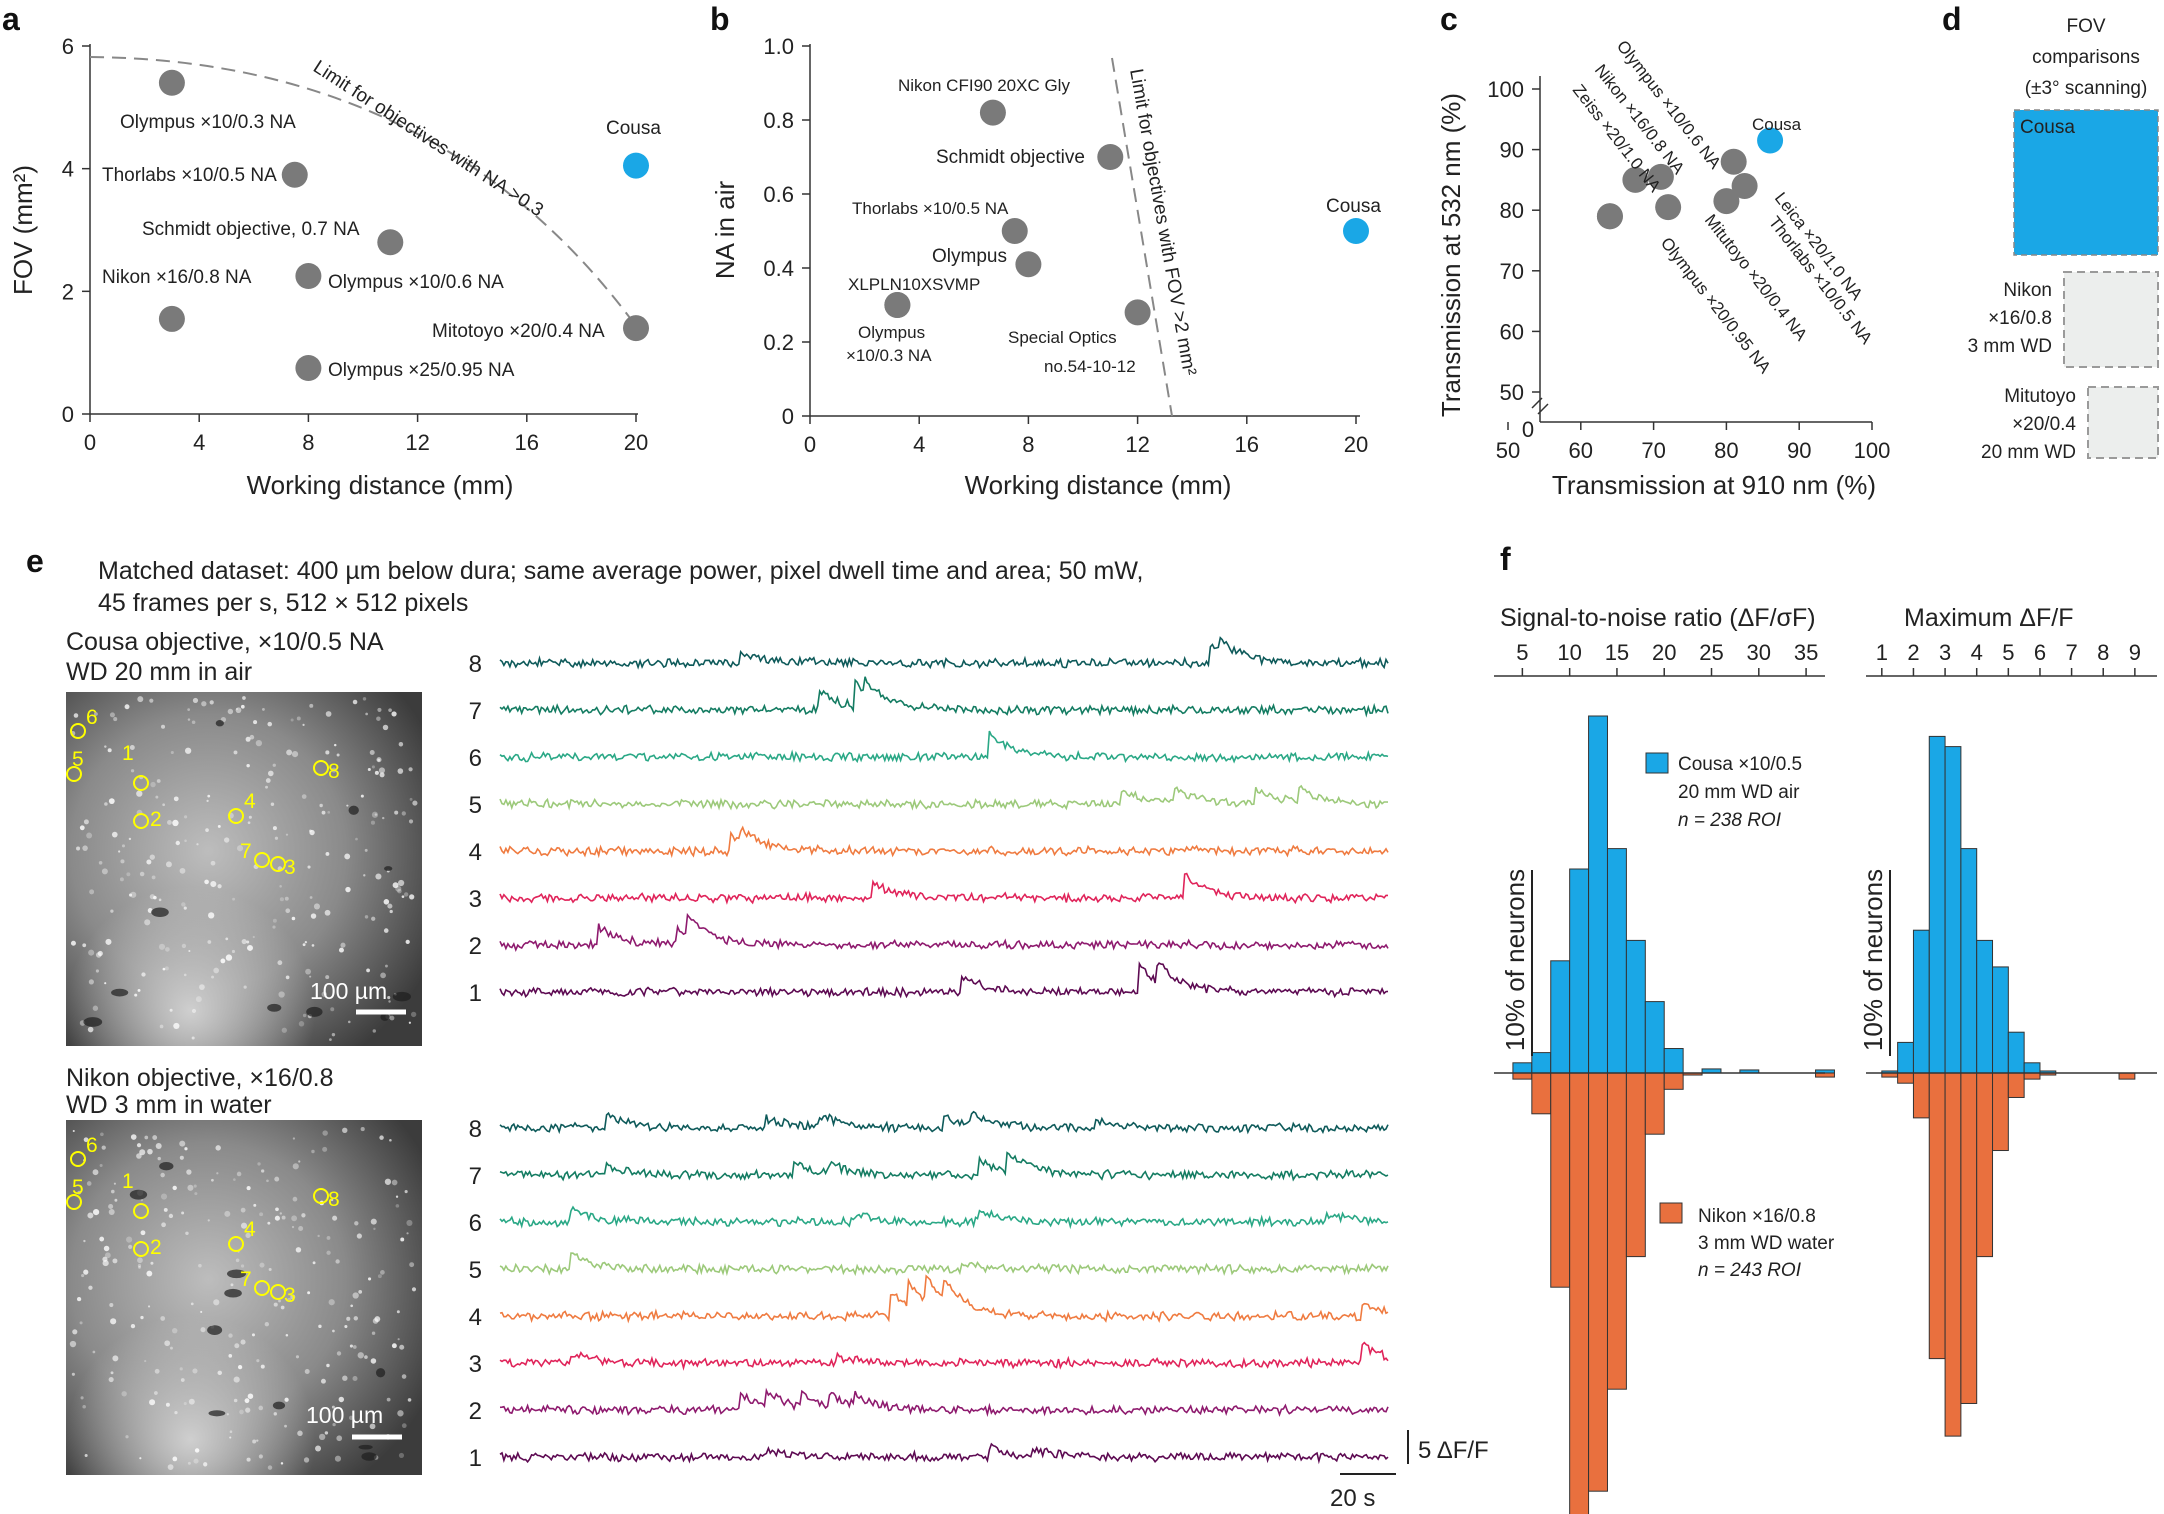 This screenshot has height=1514, width=2164. Describe the element at coordinates (475, 664) in the screenshot. I see `trace-label: 8` at that location.